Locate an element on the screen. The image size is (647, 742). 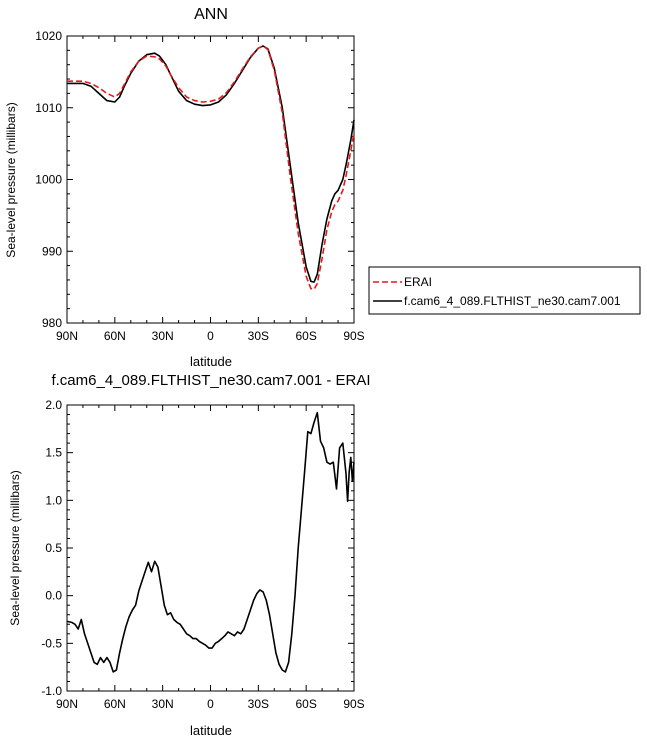
top-x-tick-label: 90N is located at coordinates (67, 336).